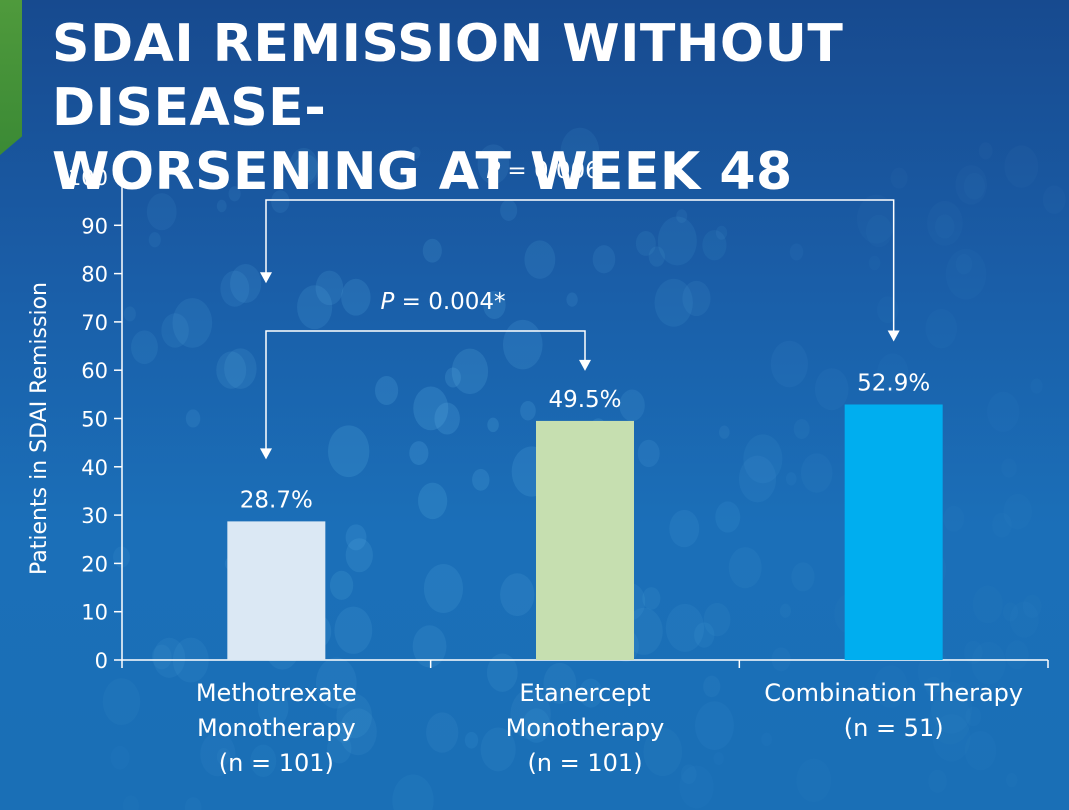 This screenshot has width=1069, height=810. I want to click on slide-title-line-1: SDAI REMISSION WITHOUT DISEASE-, so click(448, 76).